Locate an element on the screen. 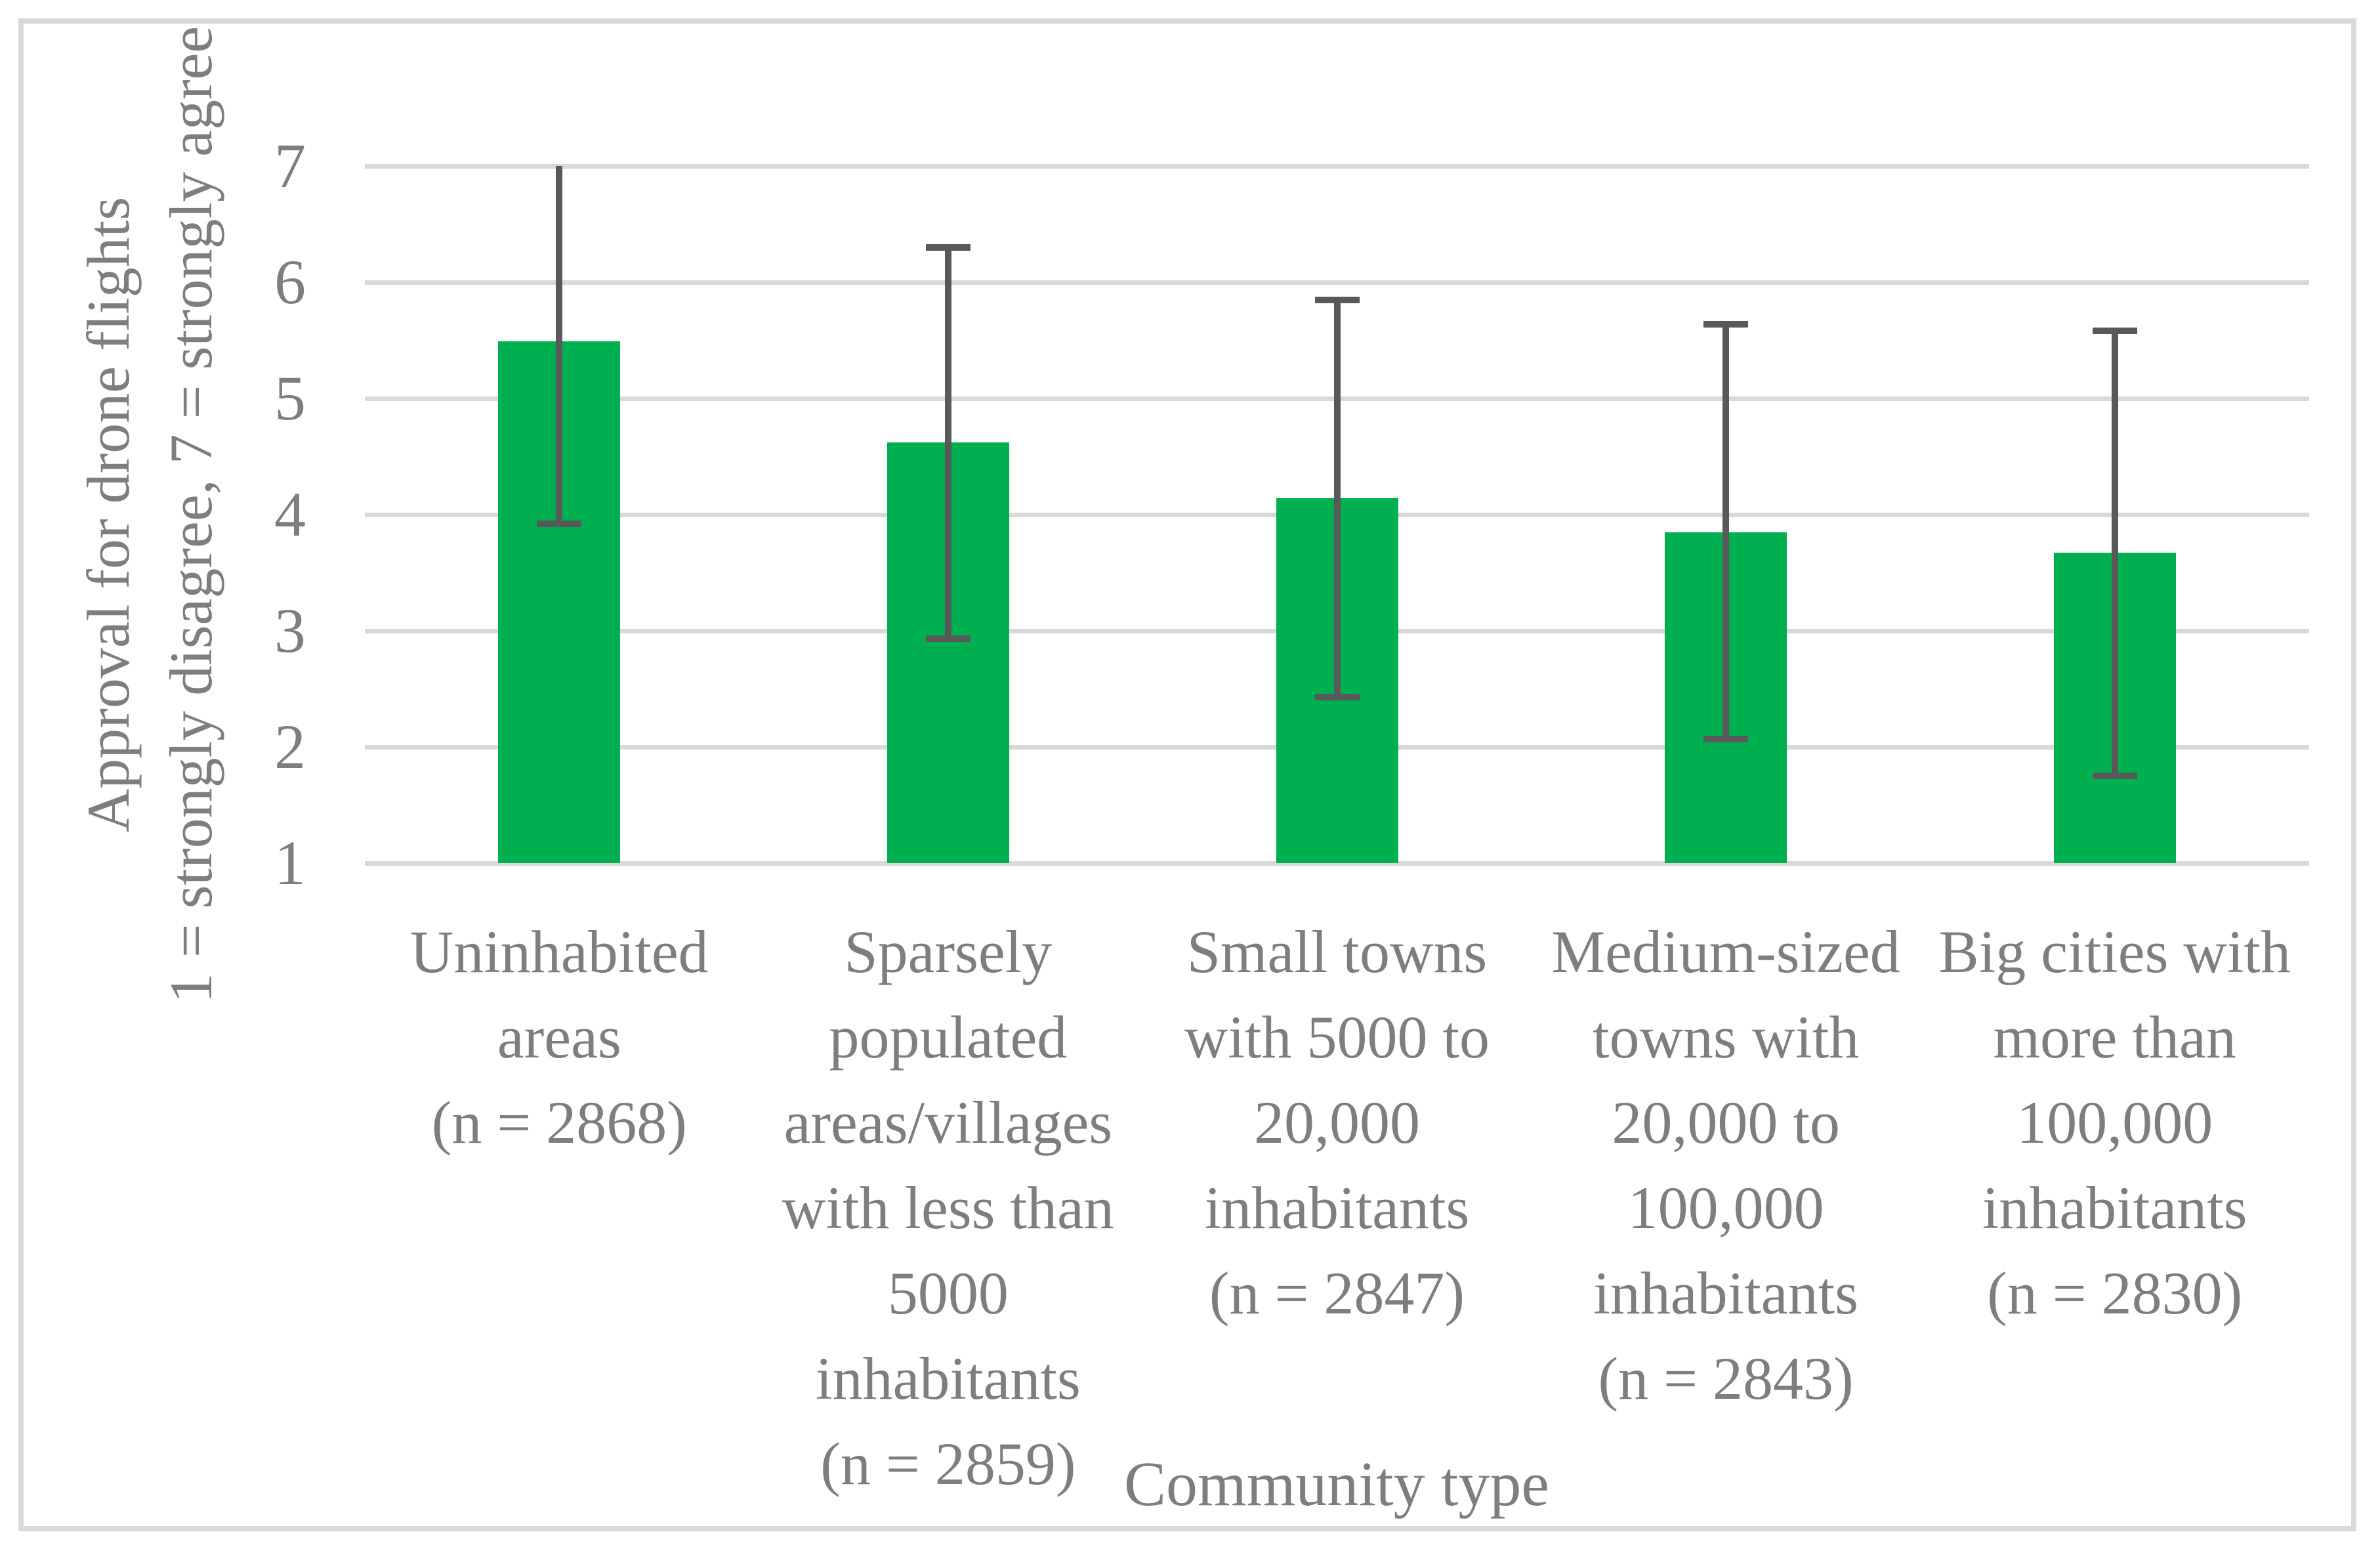  error-cap-bottom-small-towns is located at coordinates (1337, 696).